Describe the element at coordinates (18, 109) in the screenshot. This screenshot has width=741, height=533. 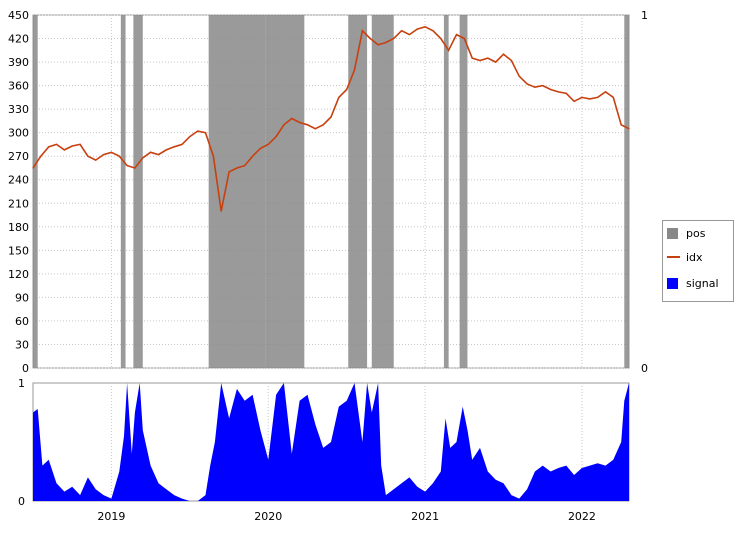
I see `y-tick-label: 330` at that location.